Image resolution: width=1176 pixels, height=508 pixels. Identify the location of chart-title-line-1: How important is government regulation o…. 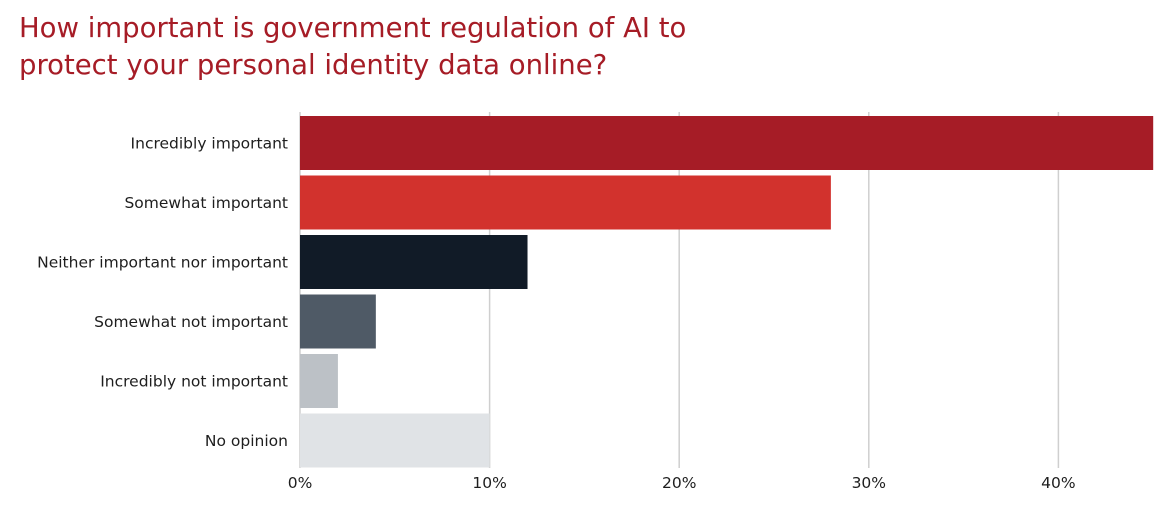
(353, 28).